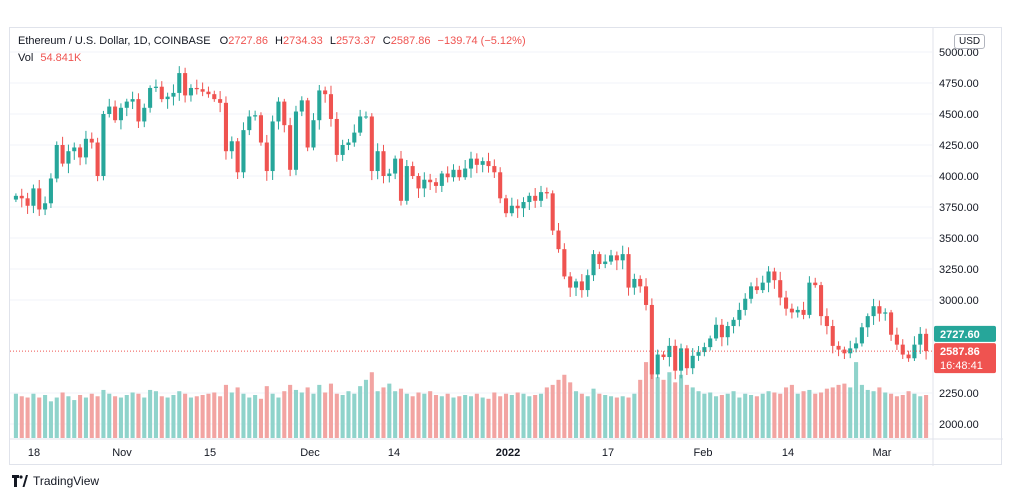  I want to click on symbol-title: Ethereum / U.S. Dollar, 1D, COINBASE, so click(114, 41).